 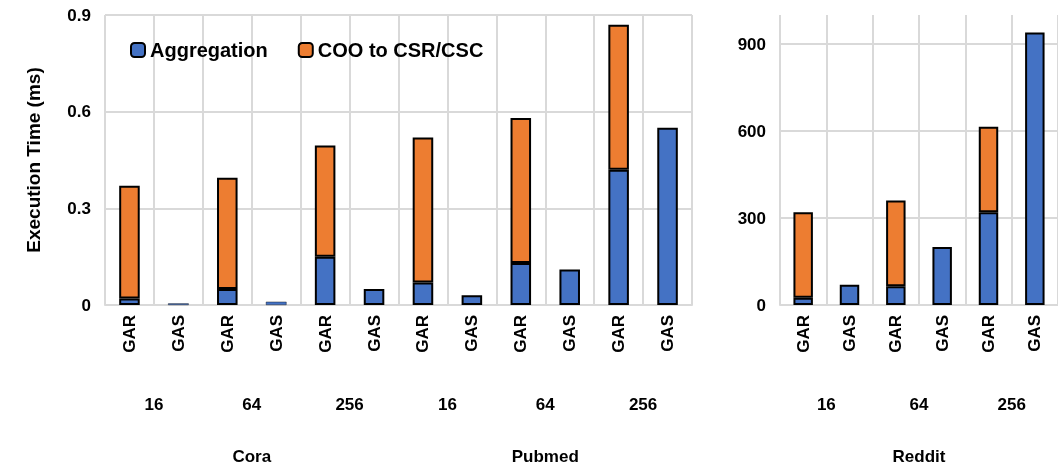 I want to click on legend-label: Aggregation, so click(x=209, y=50).